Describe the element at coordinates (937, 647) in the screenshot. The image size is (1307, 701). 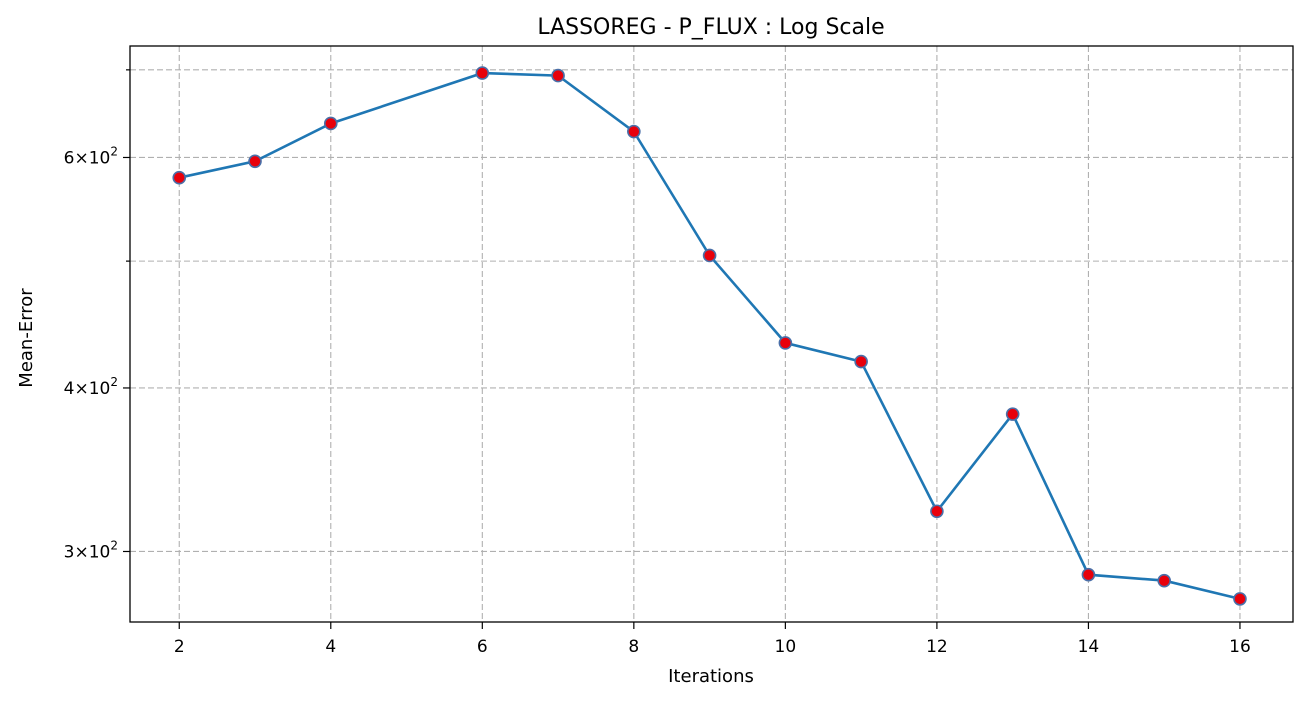
I see `x-tick-label: 12` at that location.